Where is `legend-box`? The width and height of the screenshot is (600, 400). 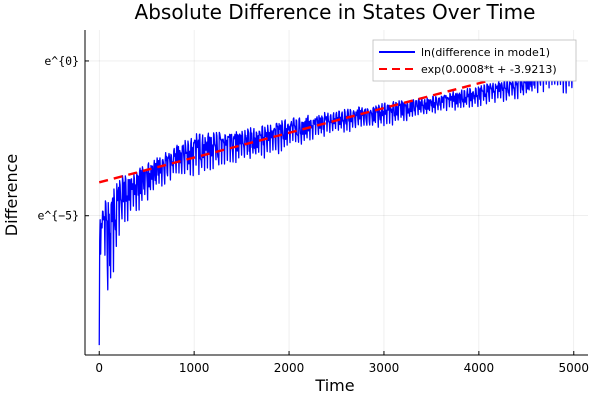
legend-box is located at coordinates (474, 60).